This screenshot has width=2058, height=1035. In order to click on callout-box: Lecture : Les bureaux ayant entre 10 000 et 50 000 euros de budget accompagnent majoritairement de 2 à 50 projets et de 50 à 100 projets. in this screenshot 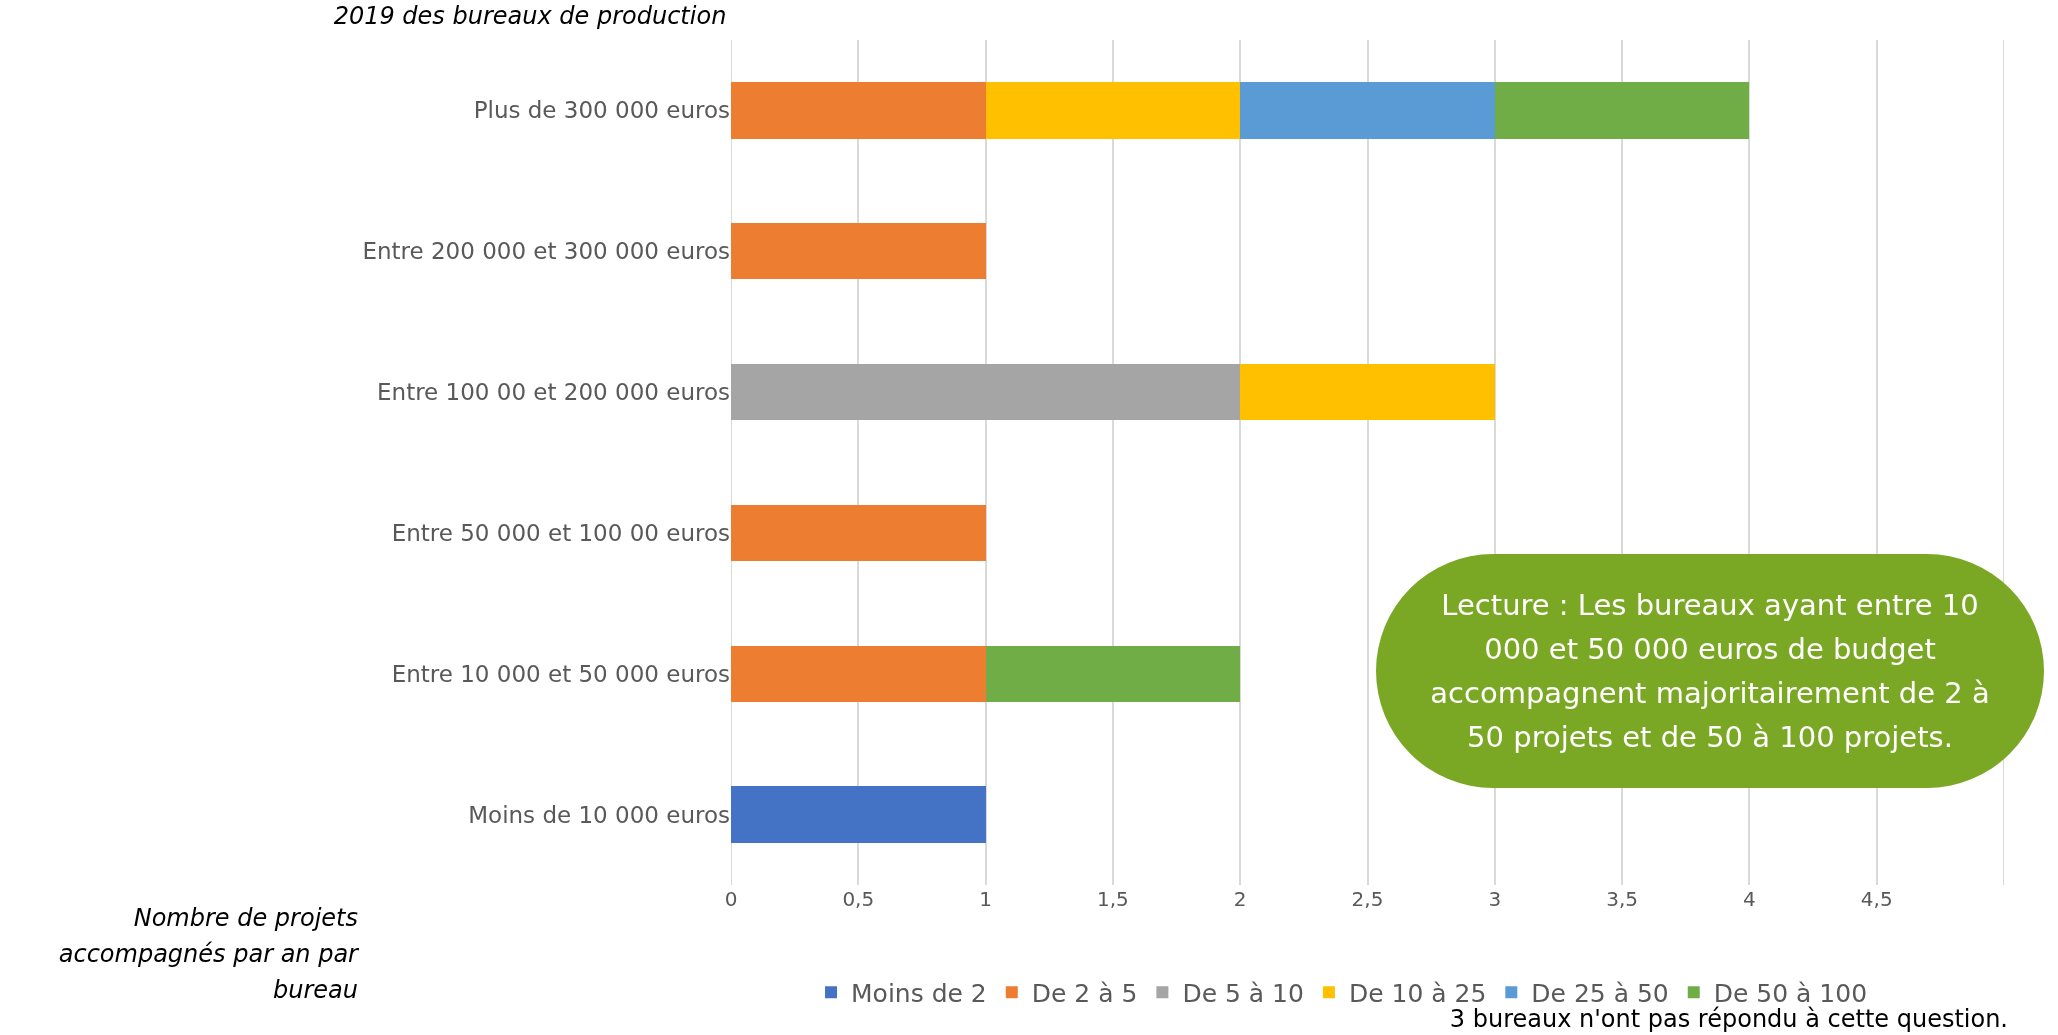, I will do `click(1710, 671)`.